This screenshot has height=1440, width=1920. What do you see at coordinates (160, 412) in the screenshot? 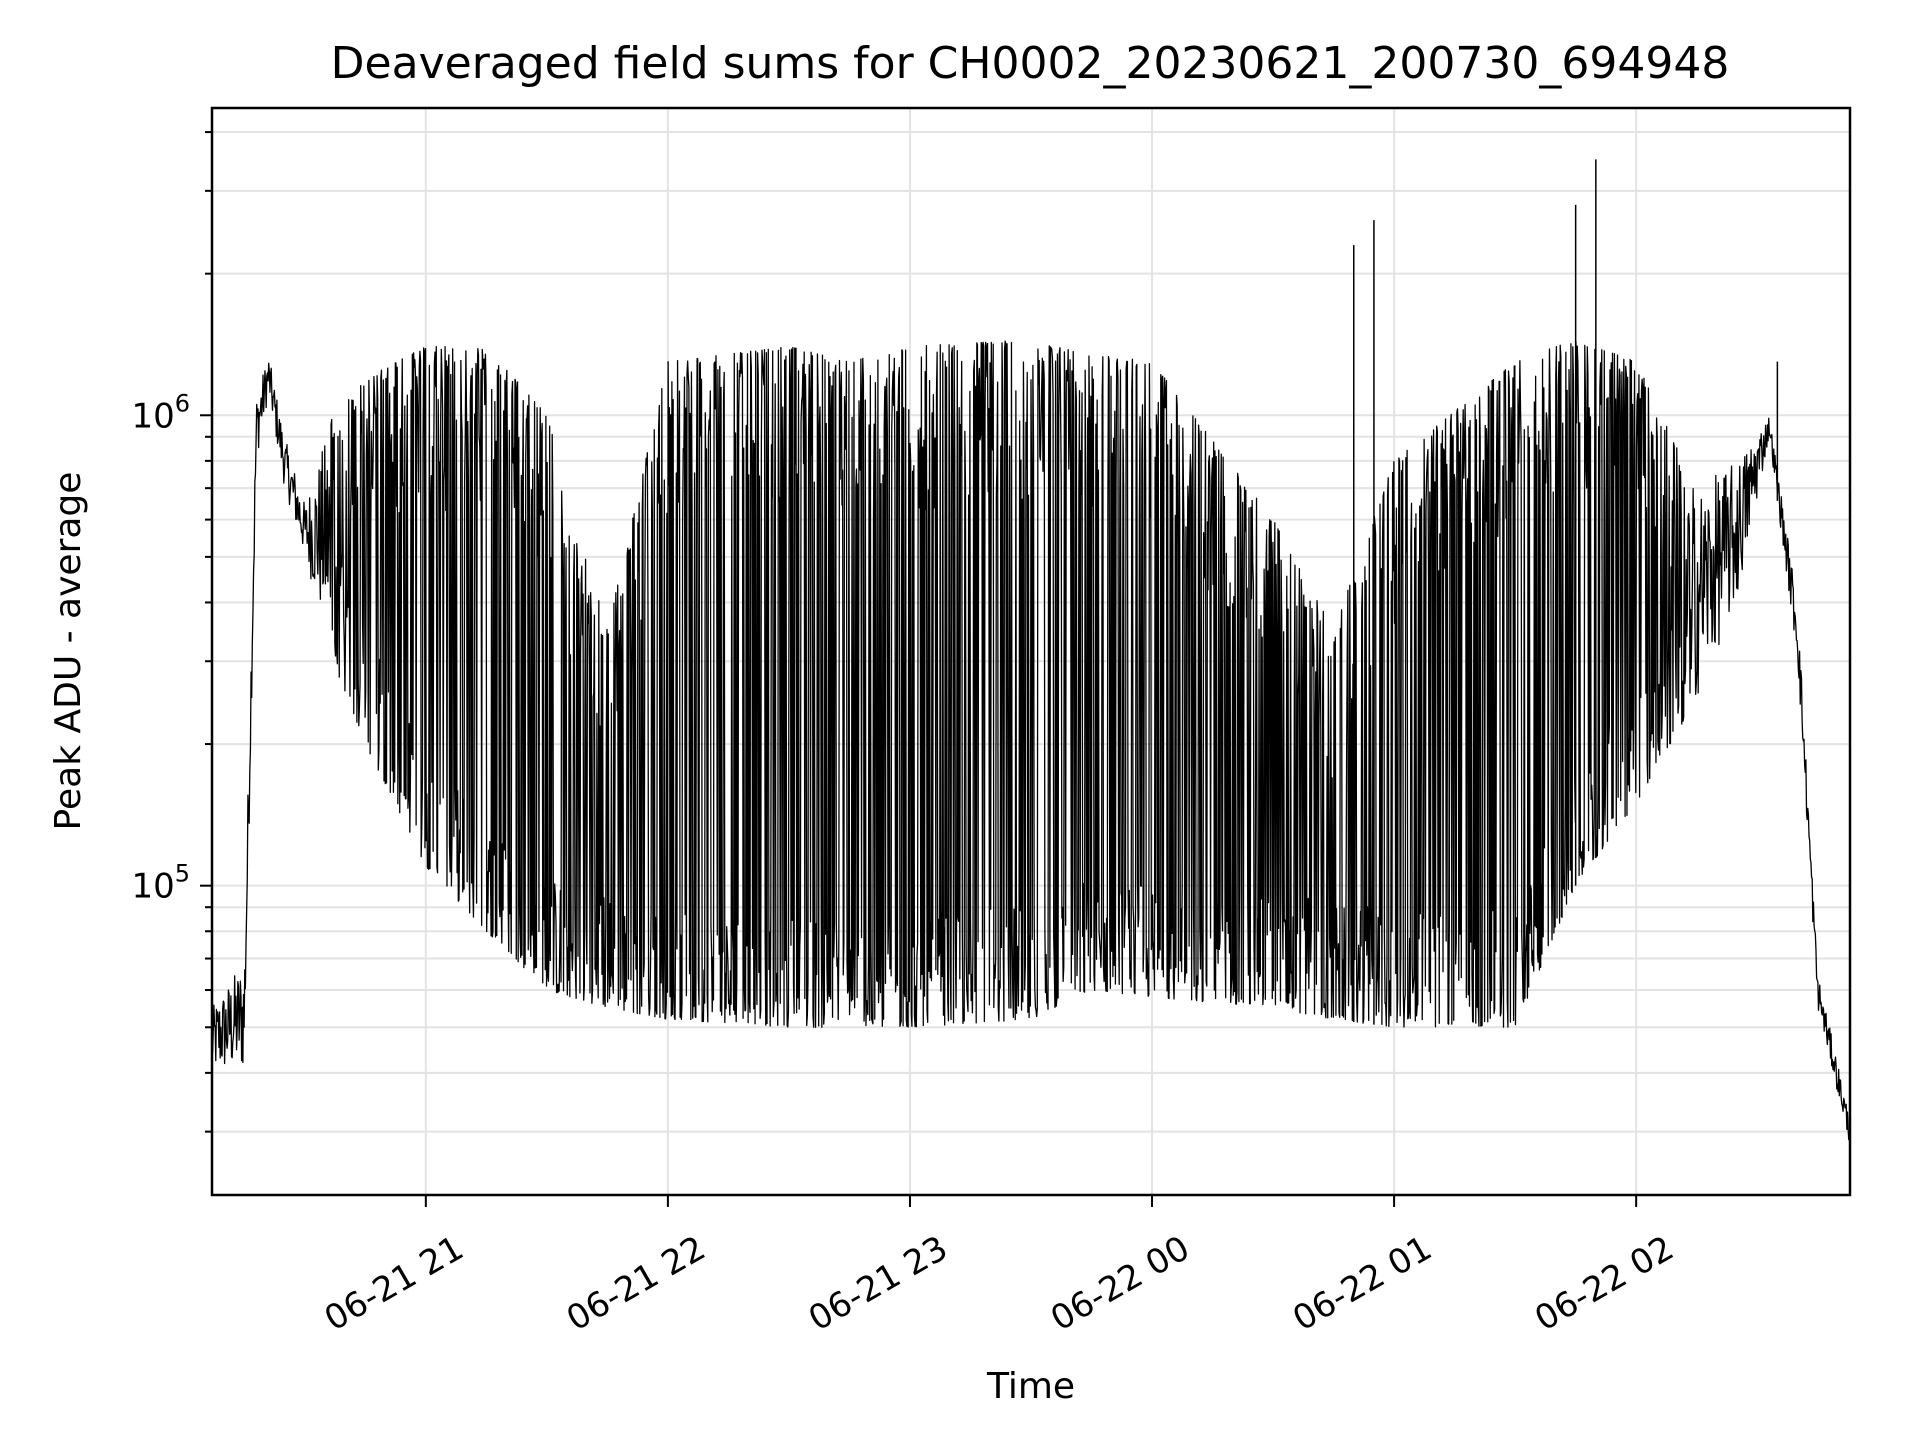
I see `y-tick-label: 10⁶` at bounding box center [160, 412].